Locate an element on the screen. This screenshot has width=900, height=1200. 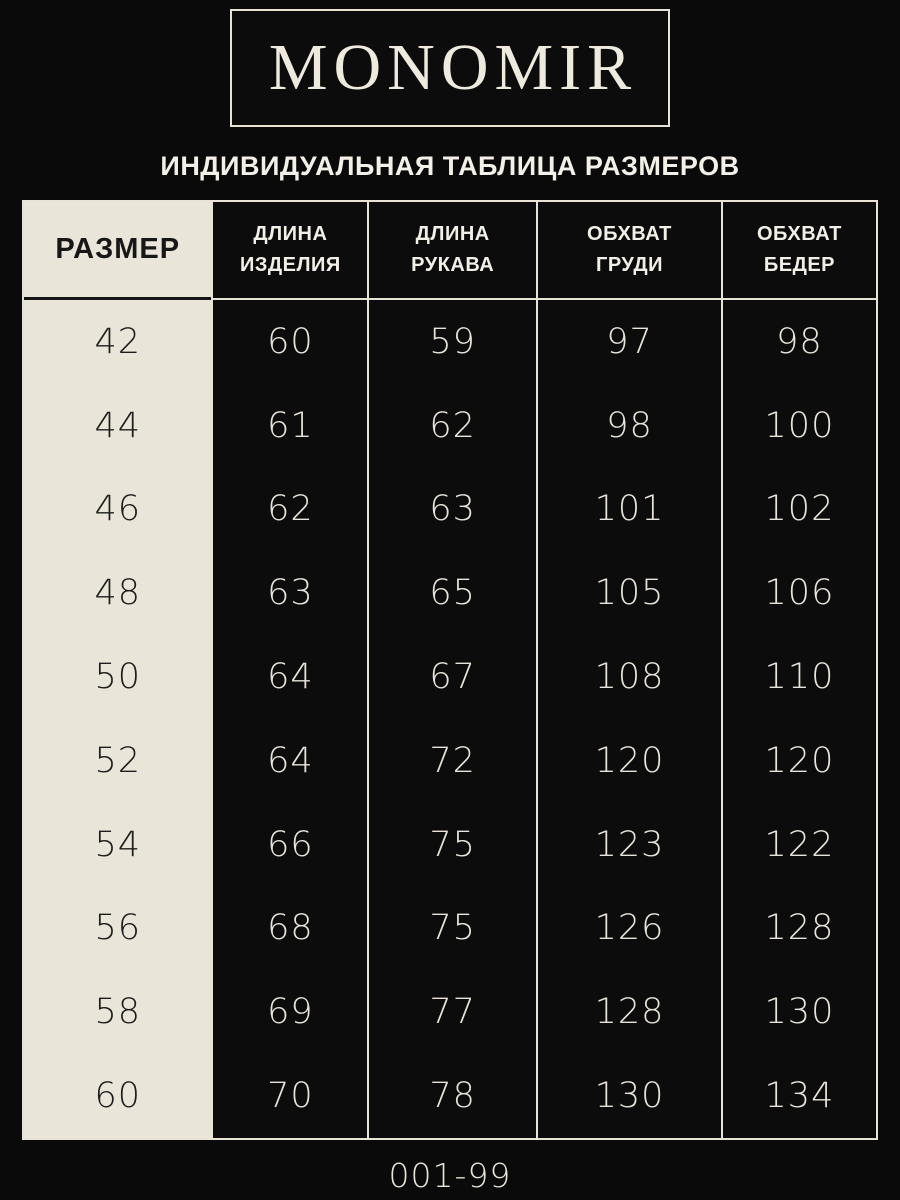
measurement-value: 106 is located at coordinates (798, 593).